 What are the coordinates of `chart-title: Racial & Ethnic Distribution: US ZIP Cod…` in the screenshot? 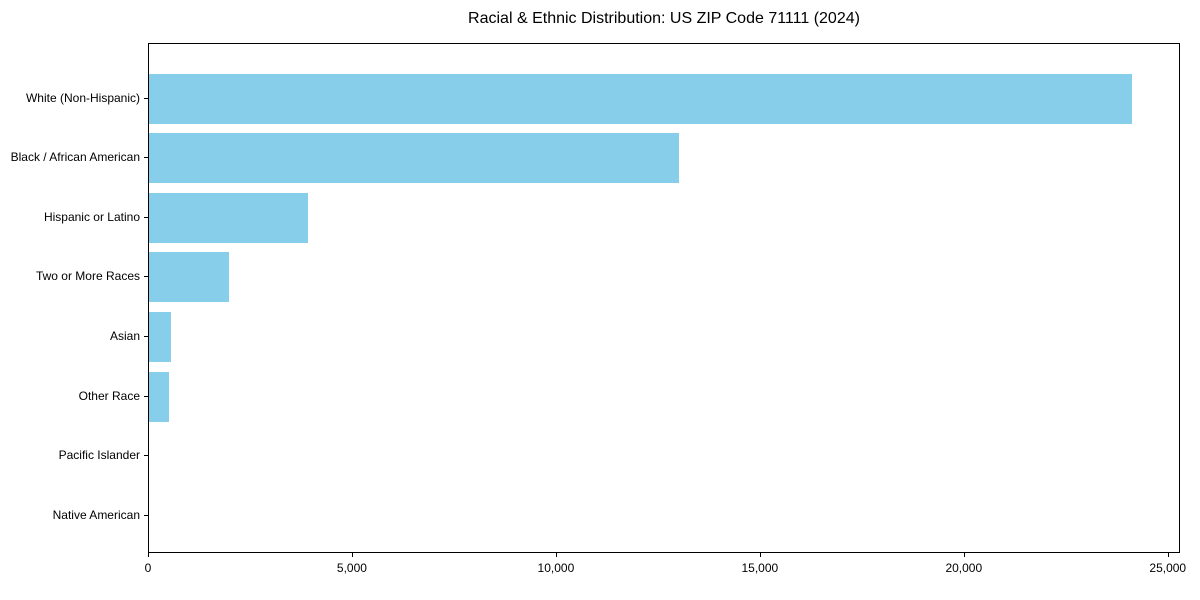 It's located at (664, 18).